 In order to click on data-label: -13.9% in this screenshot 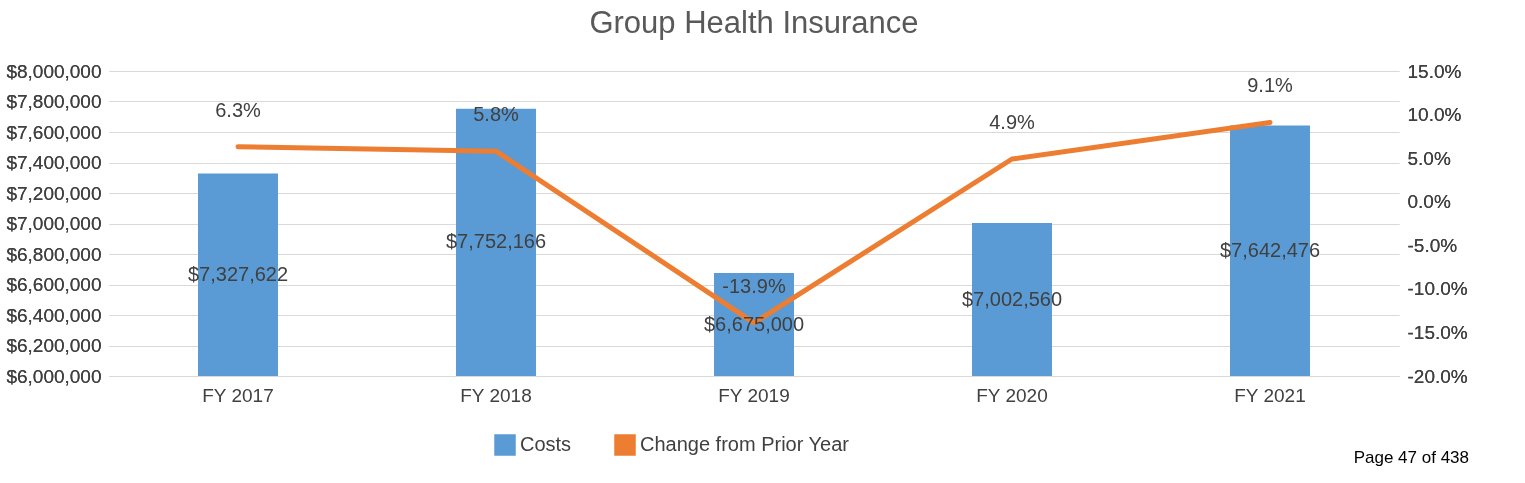, I will do `click(754, 285)`.